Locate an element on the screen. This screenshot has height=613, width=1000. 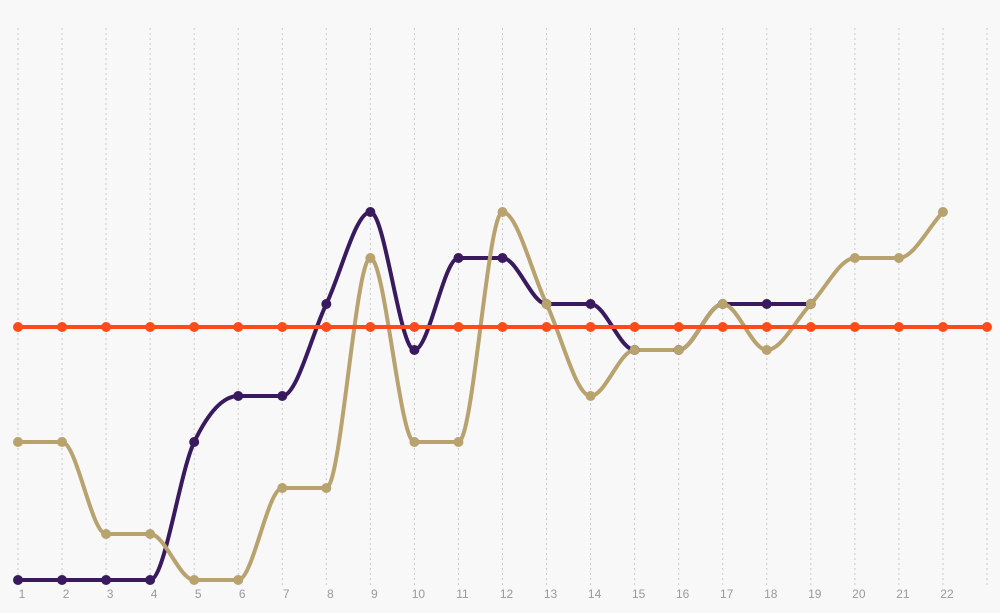
x-tick-label: 7 is located at coordinates (286, 594).